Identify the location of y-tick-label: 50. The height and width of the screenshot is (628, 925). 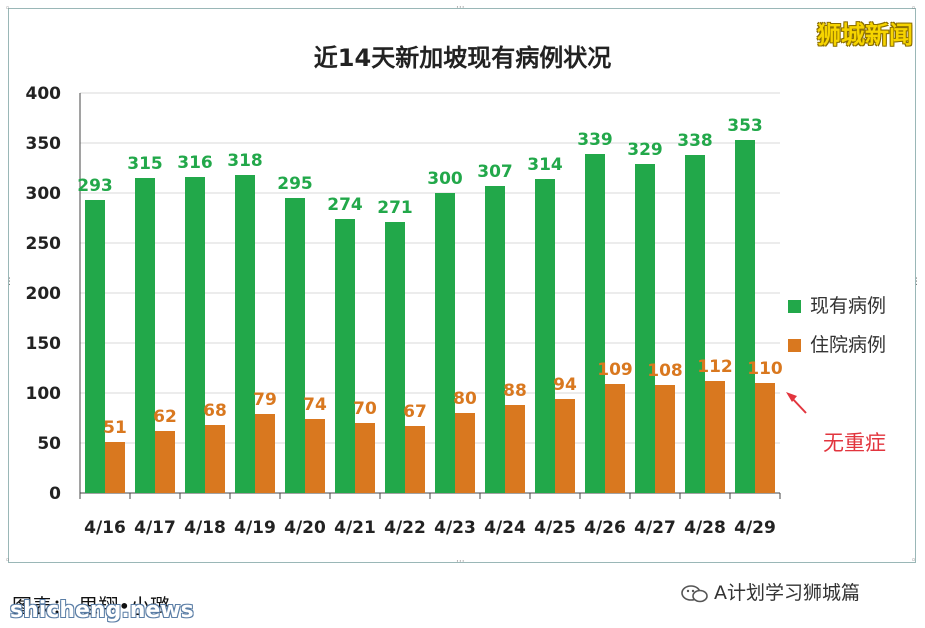
(49, 444).